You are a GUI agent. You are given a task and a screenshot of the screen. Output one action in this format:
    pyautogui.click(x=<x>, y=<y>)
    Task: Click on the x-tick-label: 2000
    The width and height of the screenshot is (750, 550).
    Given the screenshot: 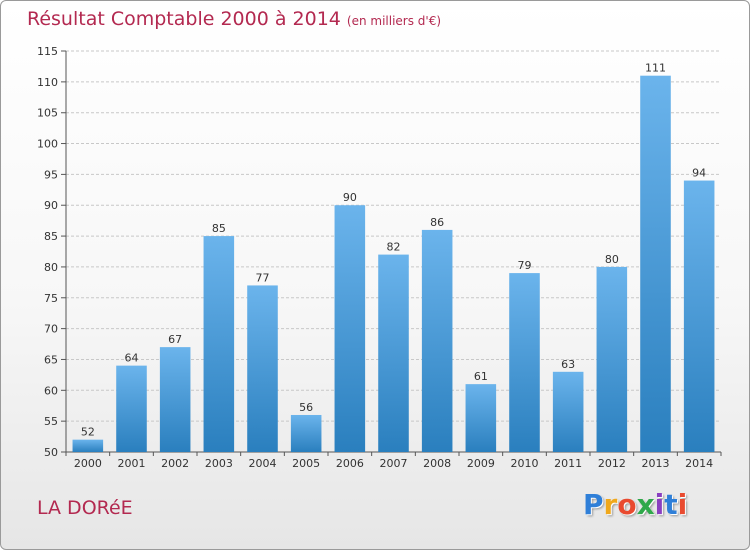 What is the action you would take?
    pyautogui.click(x=88, y=463)
    